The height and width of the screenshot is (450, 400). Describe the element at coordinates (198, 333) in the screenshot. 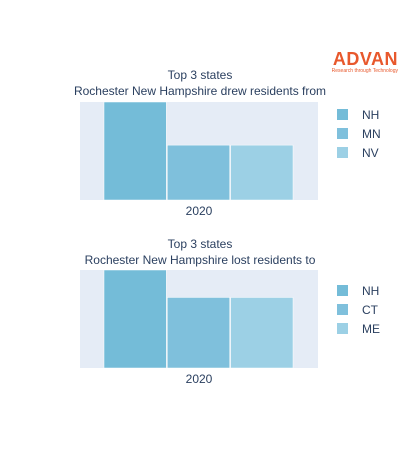

I see `bar-ct` at that location.